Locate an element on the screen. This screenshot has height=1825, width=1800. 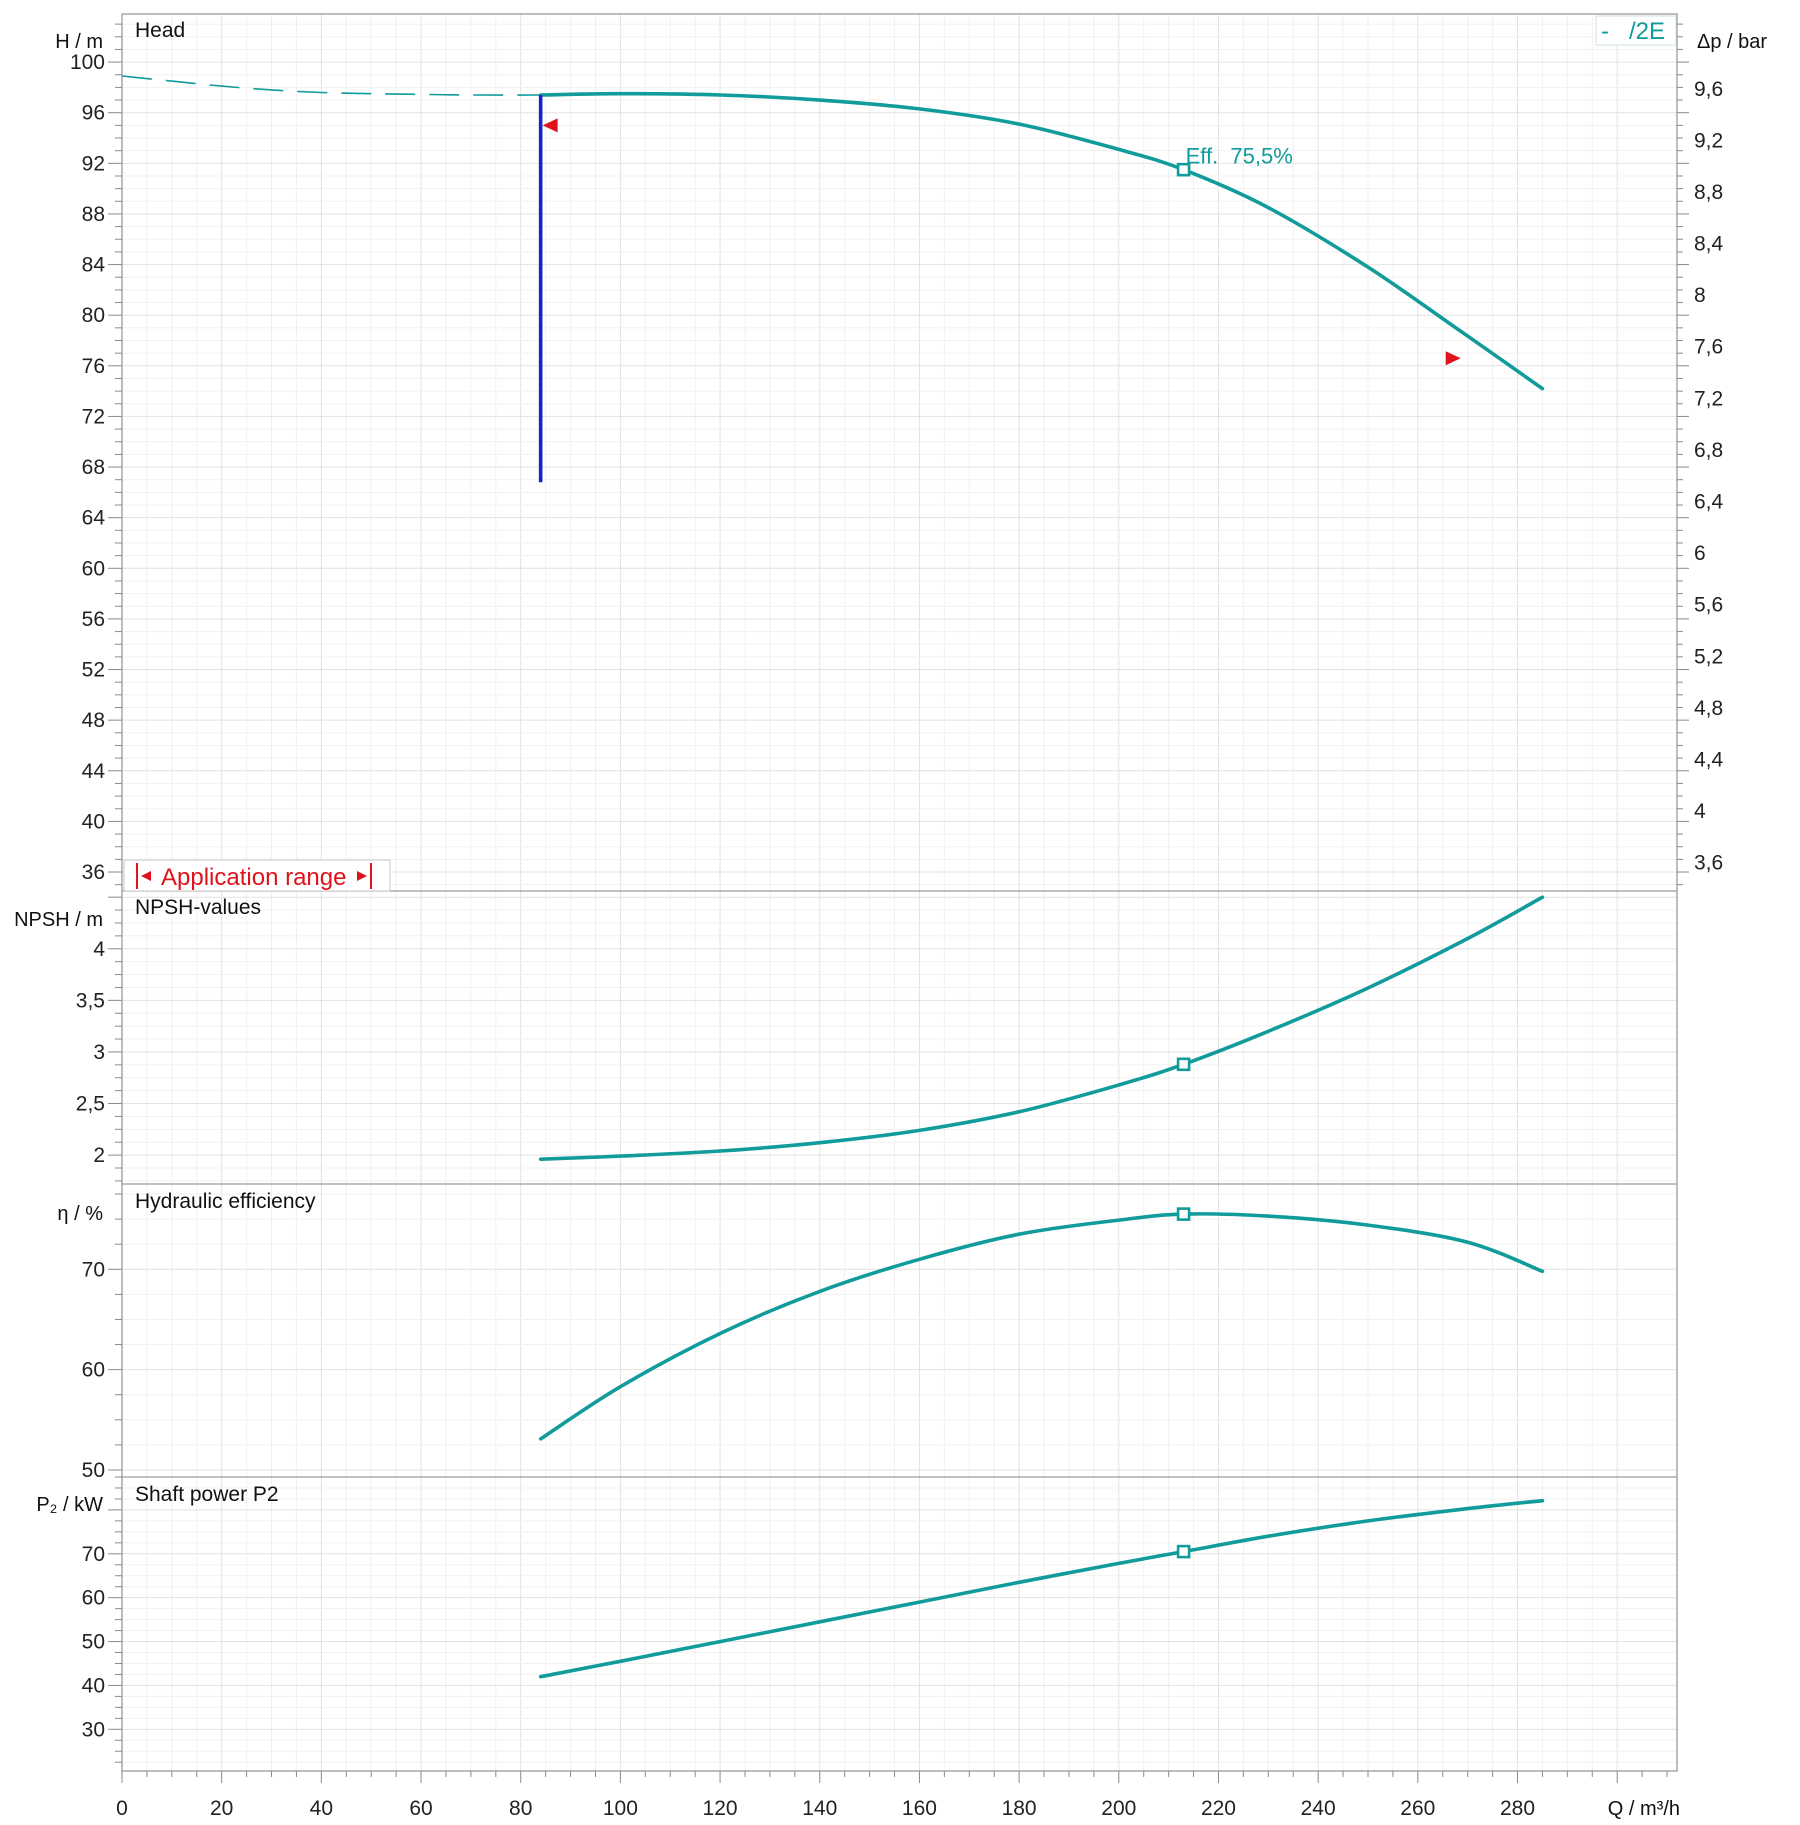
y-axis-label-efficiency: η / % is located at coordinates (80, 1214).